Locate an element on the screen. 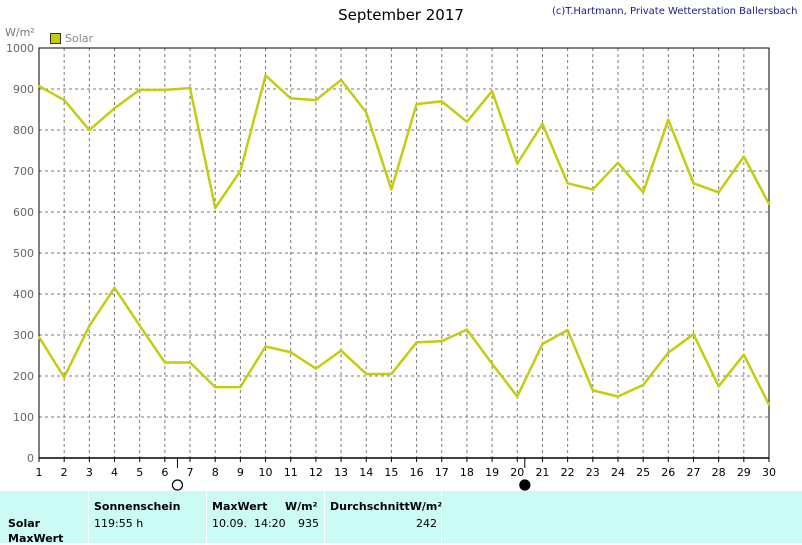 The width and height of the screenshot is (802, 545). y-tick-label: 900 is located at coordinates (23, 89).